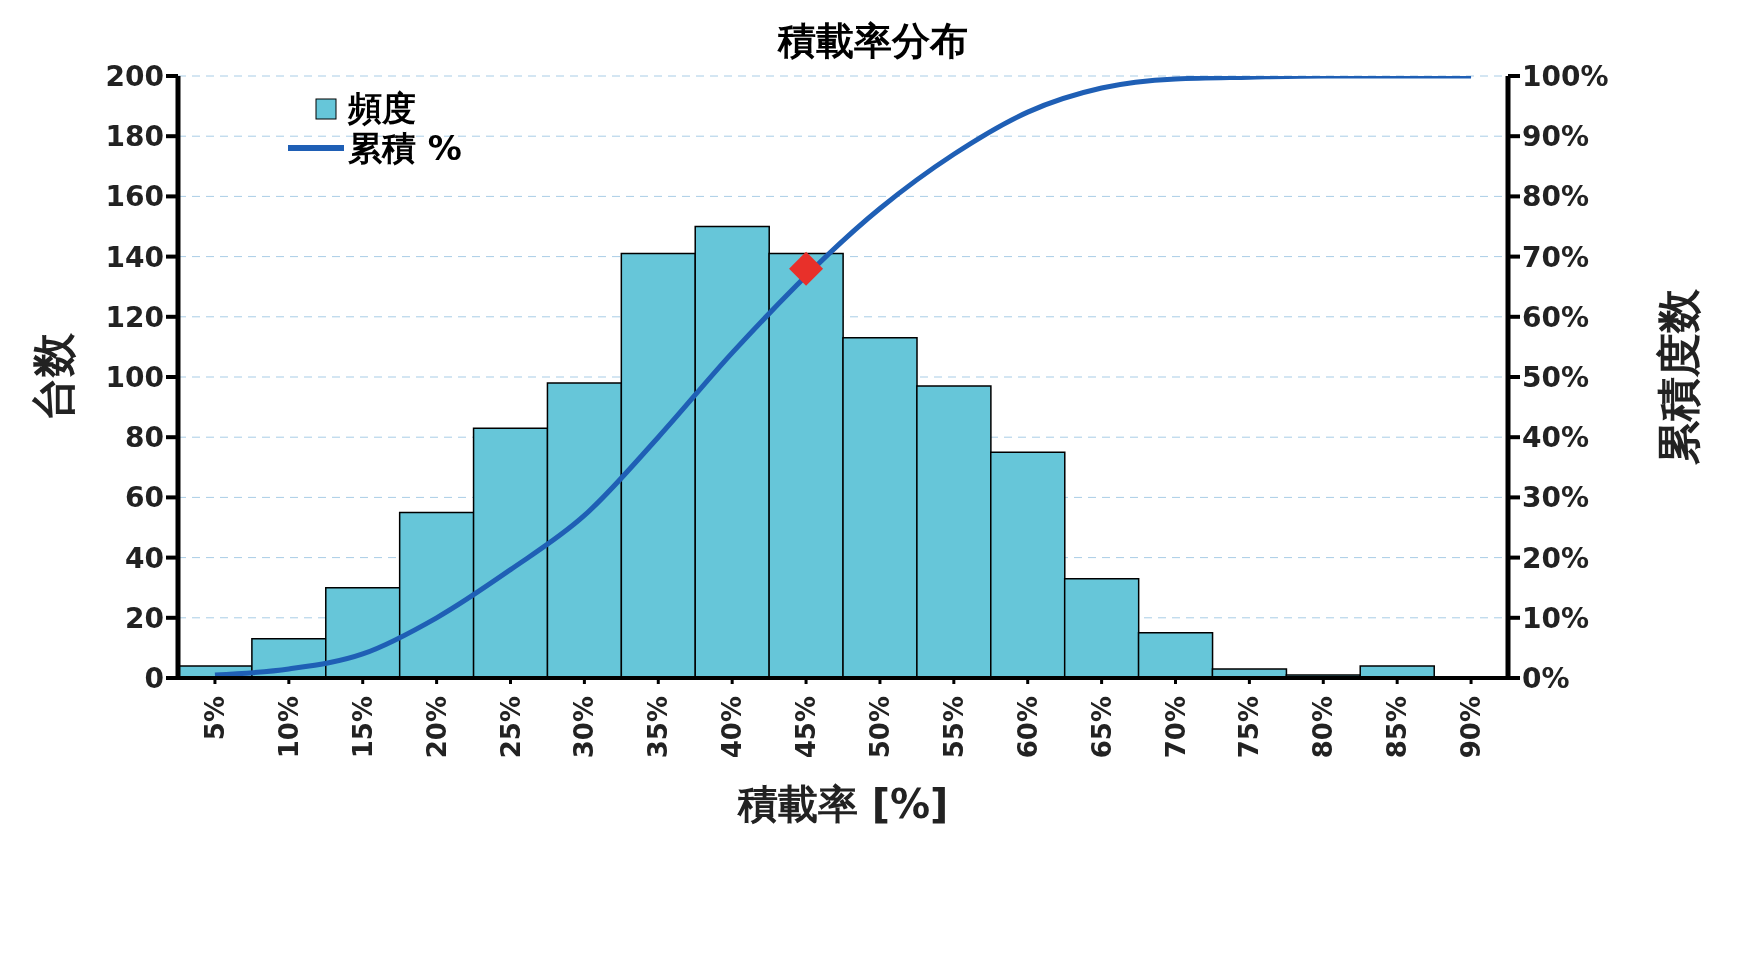 This screenshot has height=955, width=1756. What do you see at coordinates (879, 727) in the screenshot?
I see `x-tick-label: 50%` at bounding box center [879, 727].